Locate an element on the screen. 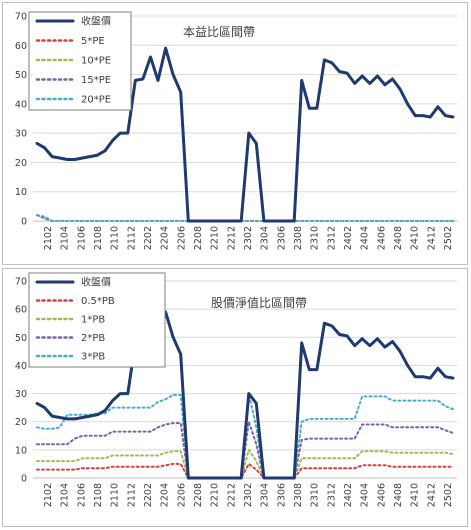 The image size is (471, 530). legend-label: 3*PB is located at coordinates (93, 357).